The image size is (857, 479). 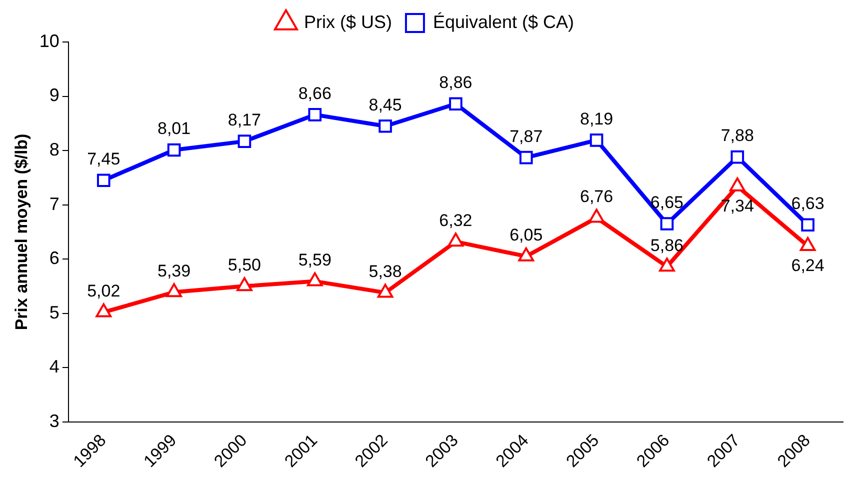 I want to click on data-label: 6,76, so click(x=597, y=196).